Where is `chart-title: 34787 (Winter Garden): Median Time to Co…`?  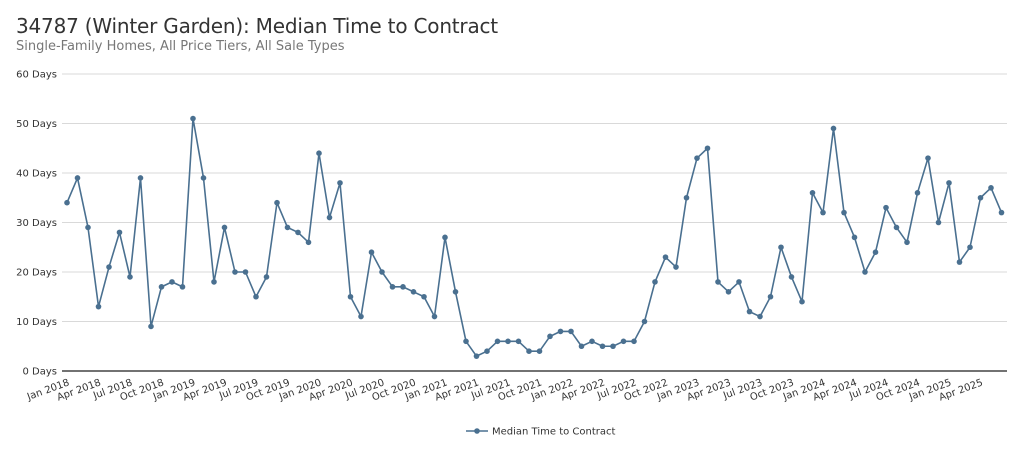 chart-title: 34787 (Winter Garden): Median Time to Co… is located at coordinates (257, 26).